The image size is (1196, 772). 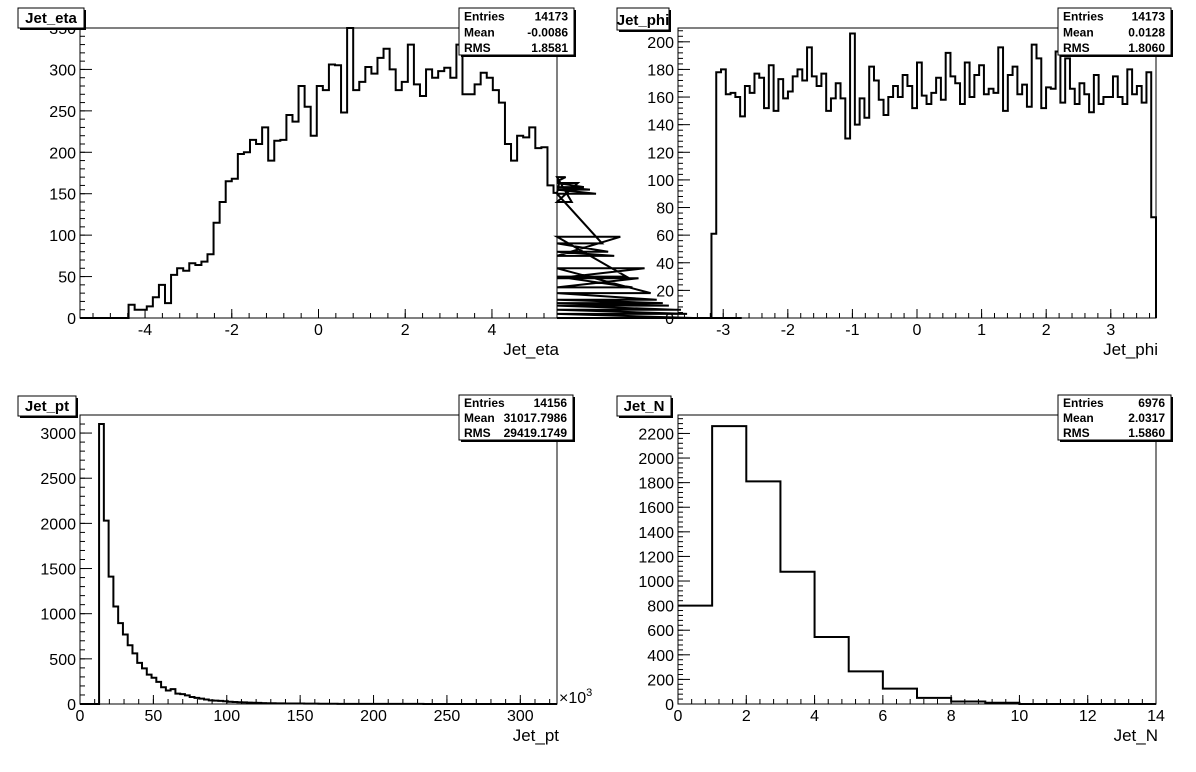 I want to click on x-tick-label: 50, so click(x=153, y=716).